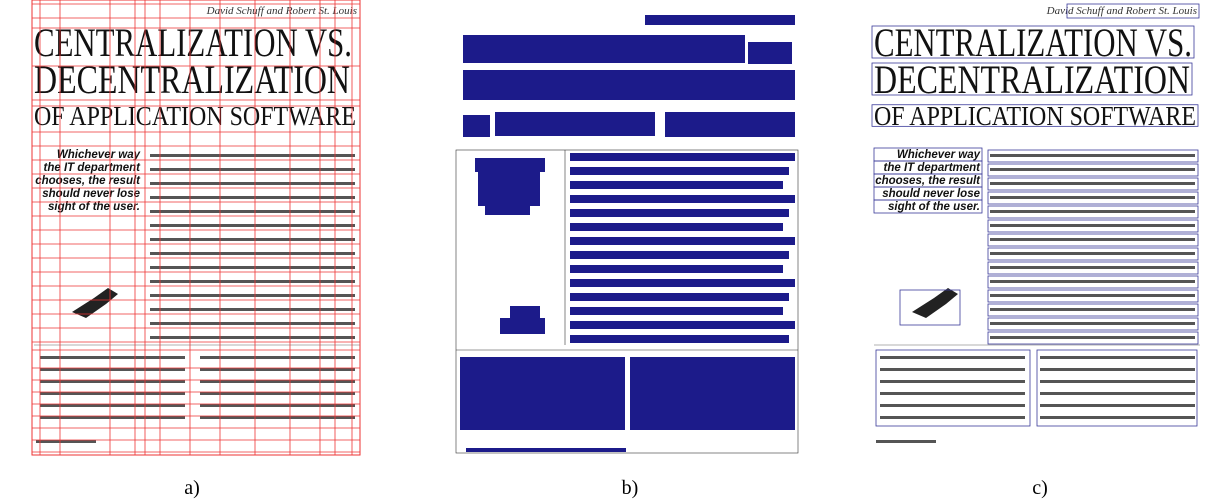 This screenshot has height=504, width=1207. Describe the element at coordinates (1040, 488) in the screenshot. I see `panel-label: c)` at that location.